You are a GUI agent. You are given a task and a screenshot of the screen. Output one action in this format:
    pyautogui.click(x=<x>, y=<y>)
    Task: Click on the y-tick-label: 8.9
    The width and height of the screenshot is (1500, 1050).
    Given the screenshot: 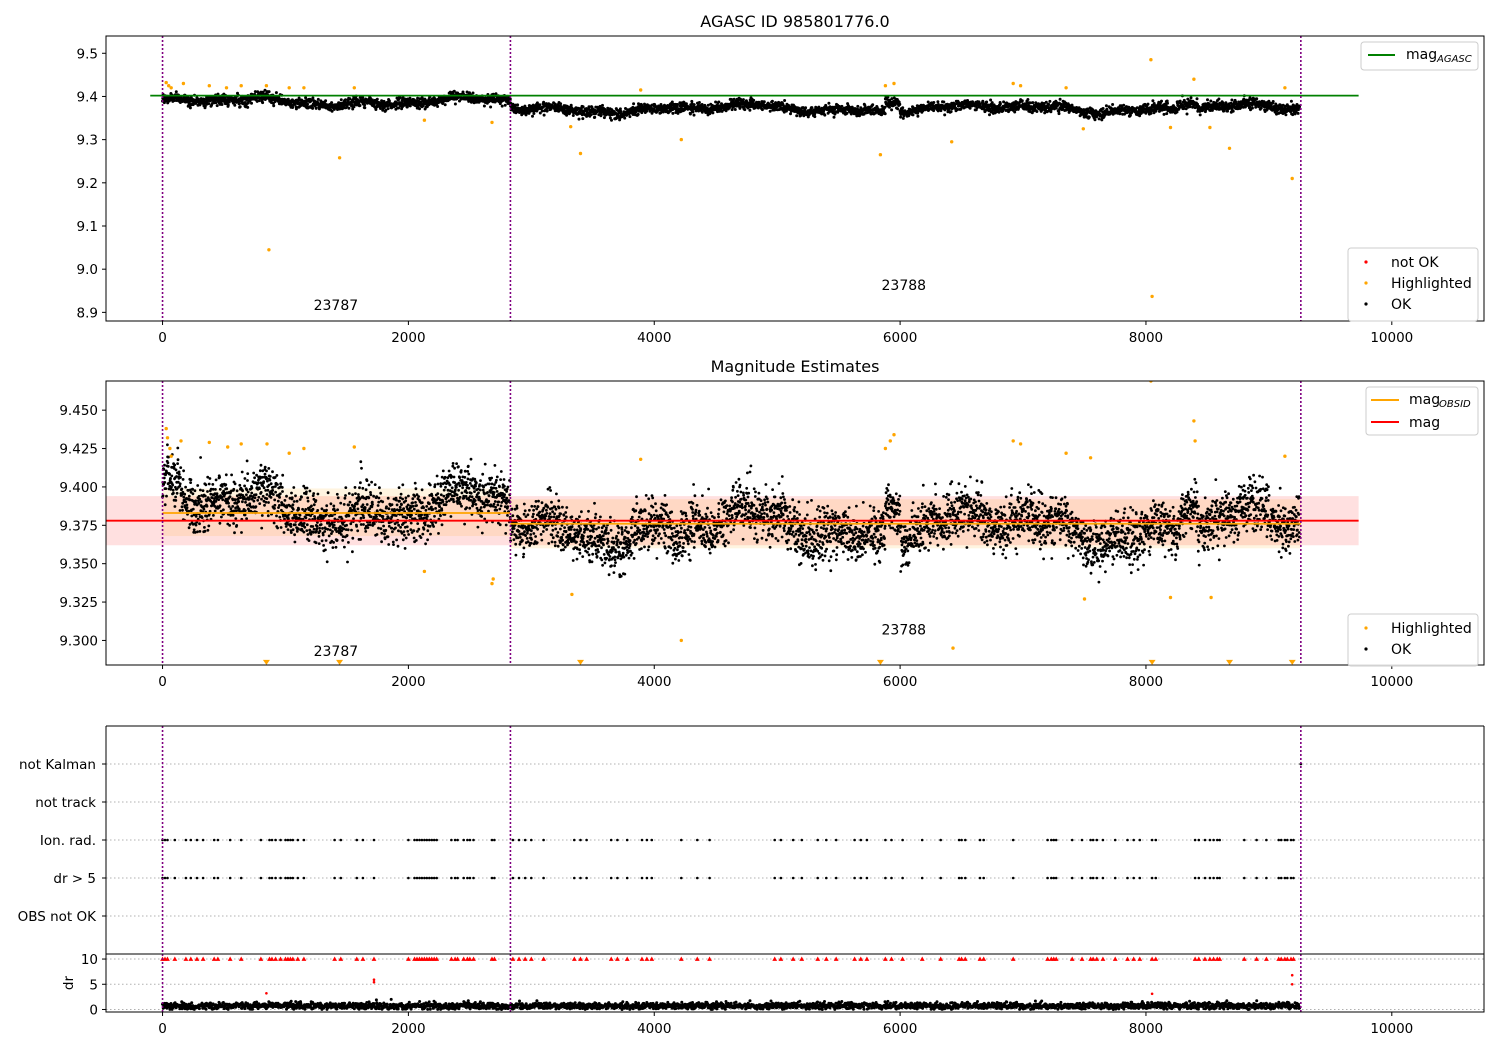 What is the action you would take?
    pyautogui.click(x=87, y=313)
    